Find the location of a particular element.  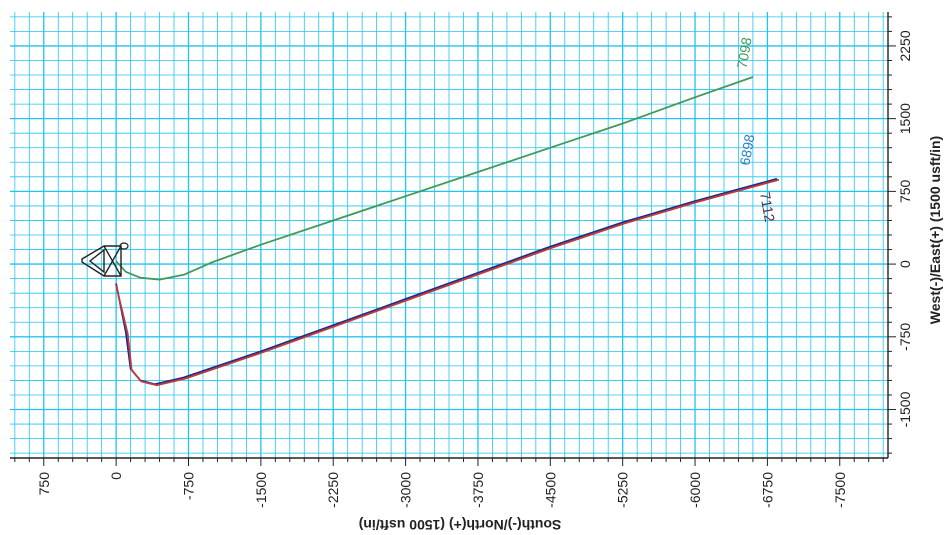

series-label-7098: 7098 is located at coordinates (744, 53).